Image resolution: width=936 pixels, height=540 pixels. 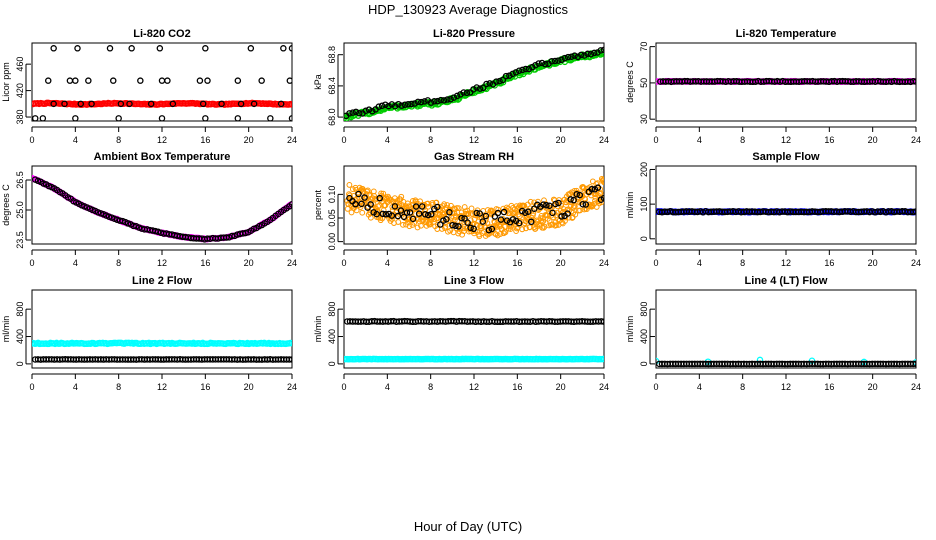 I want to click on y-axis-label: degrees C, so click(x=630, y=82).